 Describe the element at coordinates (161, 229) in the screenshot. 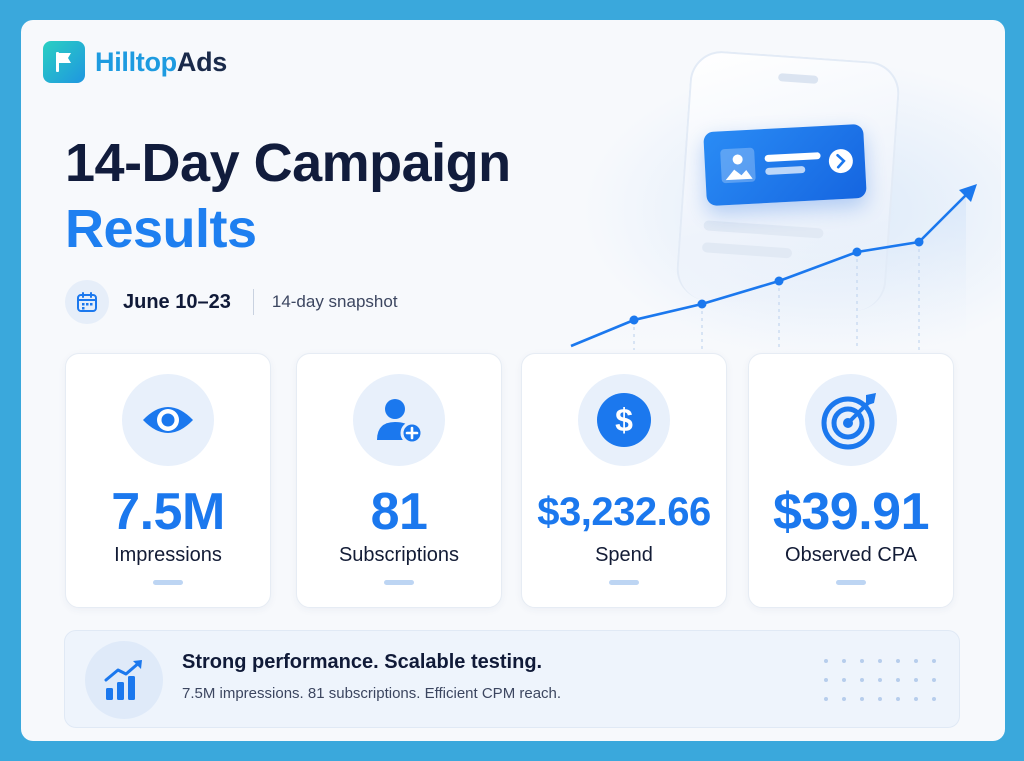

I see `page-subtitle: Results` at that location.